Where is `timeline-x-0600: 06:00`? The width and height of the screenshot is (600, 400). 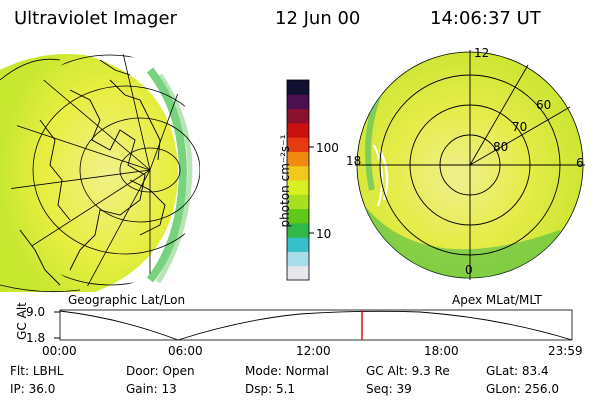 timeline-x-0600: 06:00 is located at coordinates (185, 351).